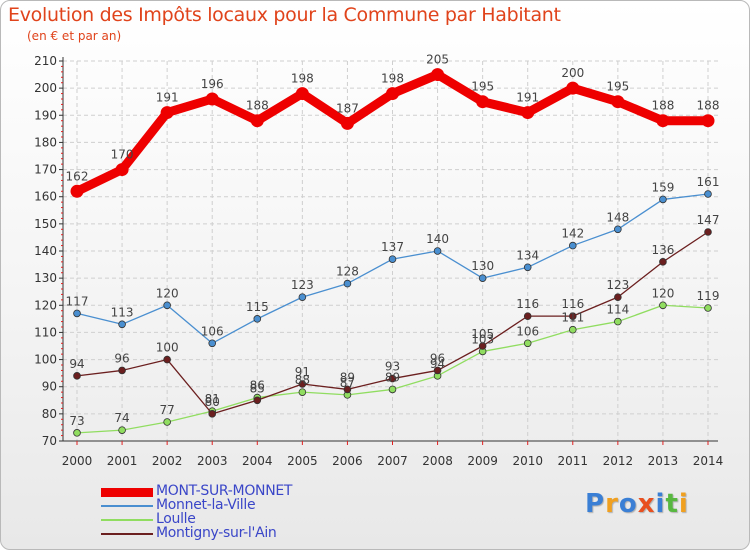  What do you see at coordinates (437, 239) in the screenshot?
I see `data-label: 140` at bounding box center [437, 239].